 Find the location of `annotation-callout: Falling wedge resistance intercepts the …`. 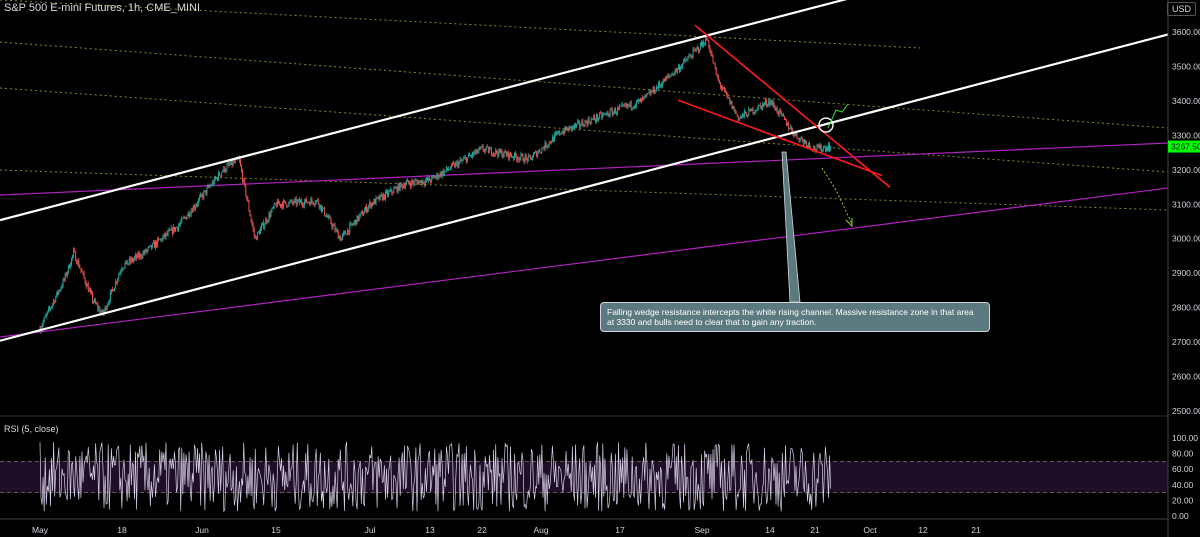

annotation-callout: Falling wedge resistance intercepts the … is located at coordinates (795, 317).